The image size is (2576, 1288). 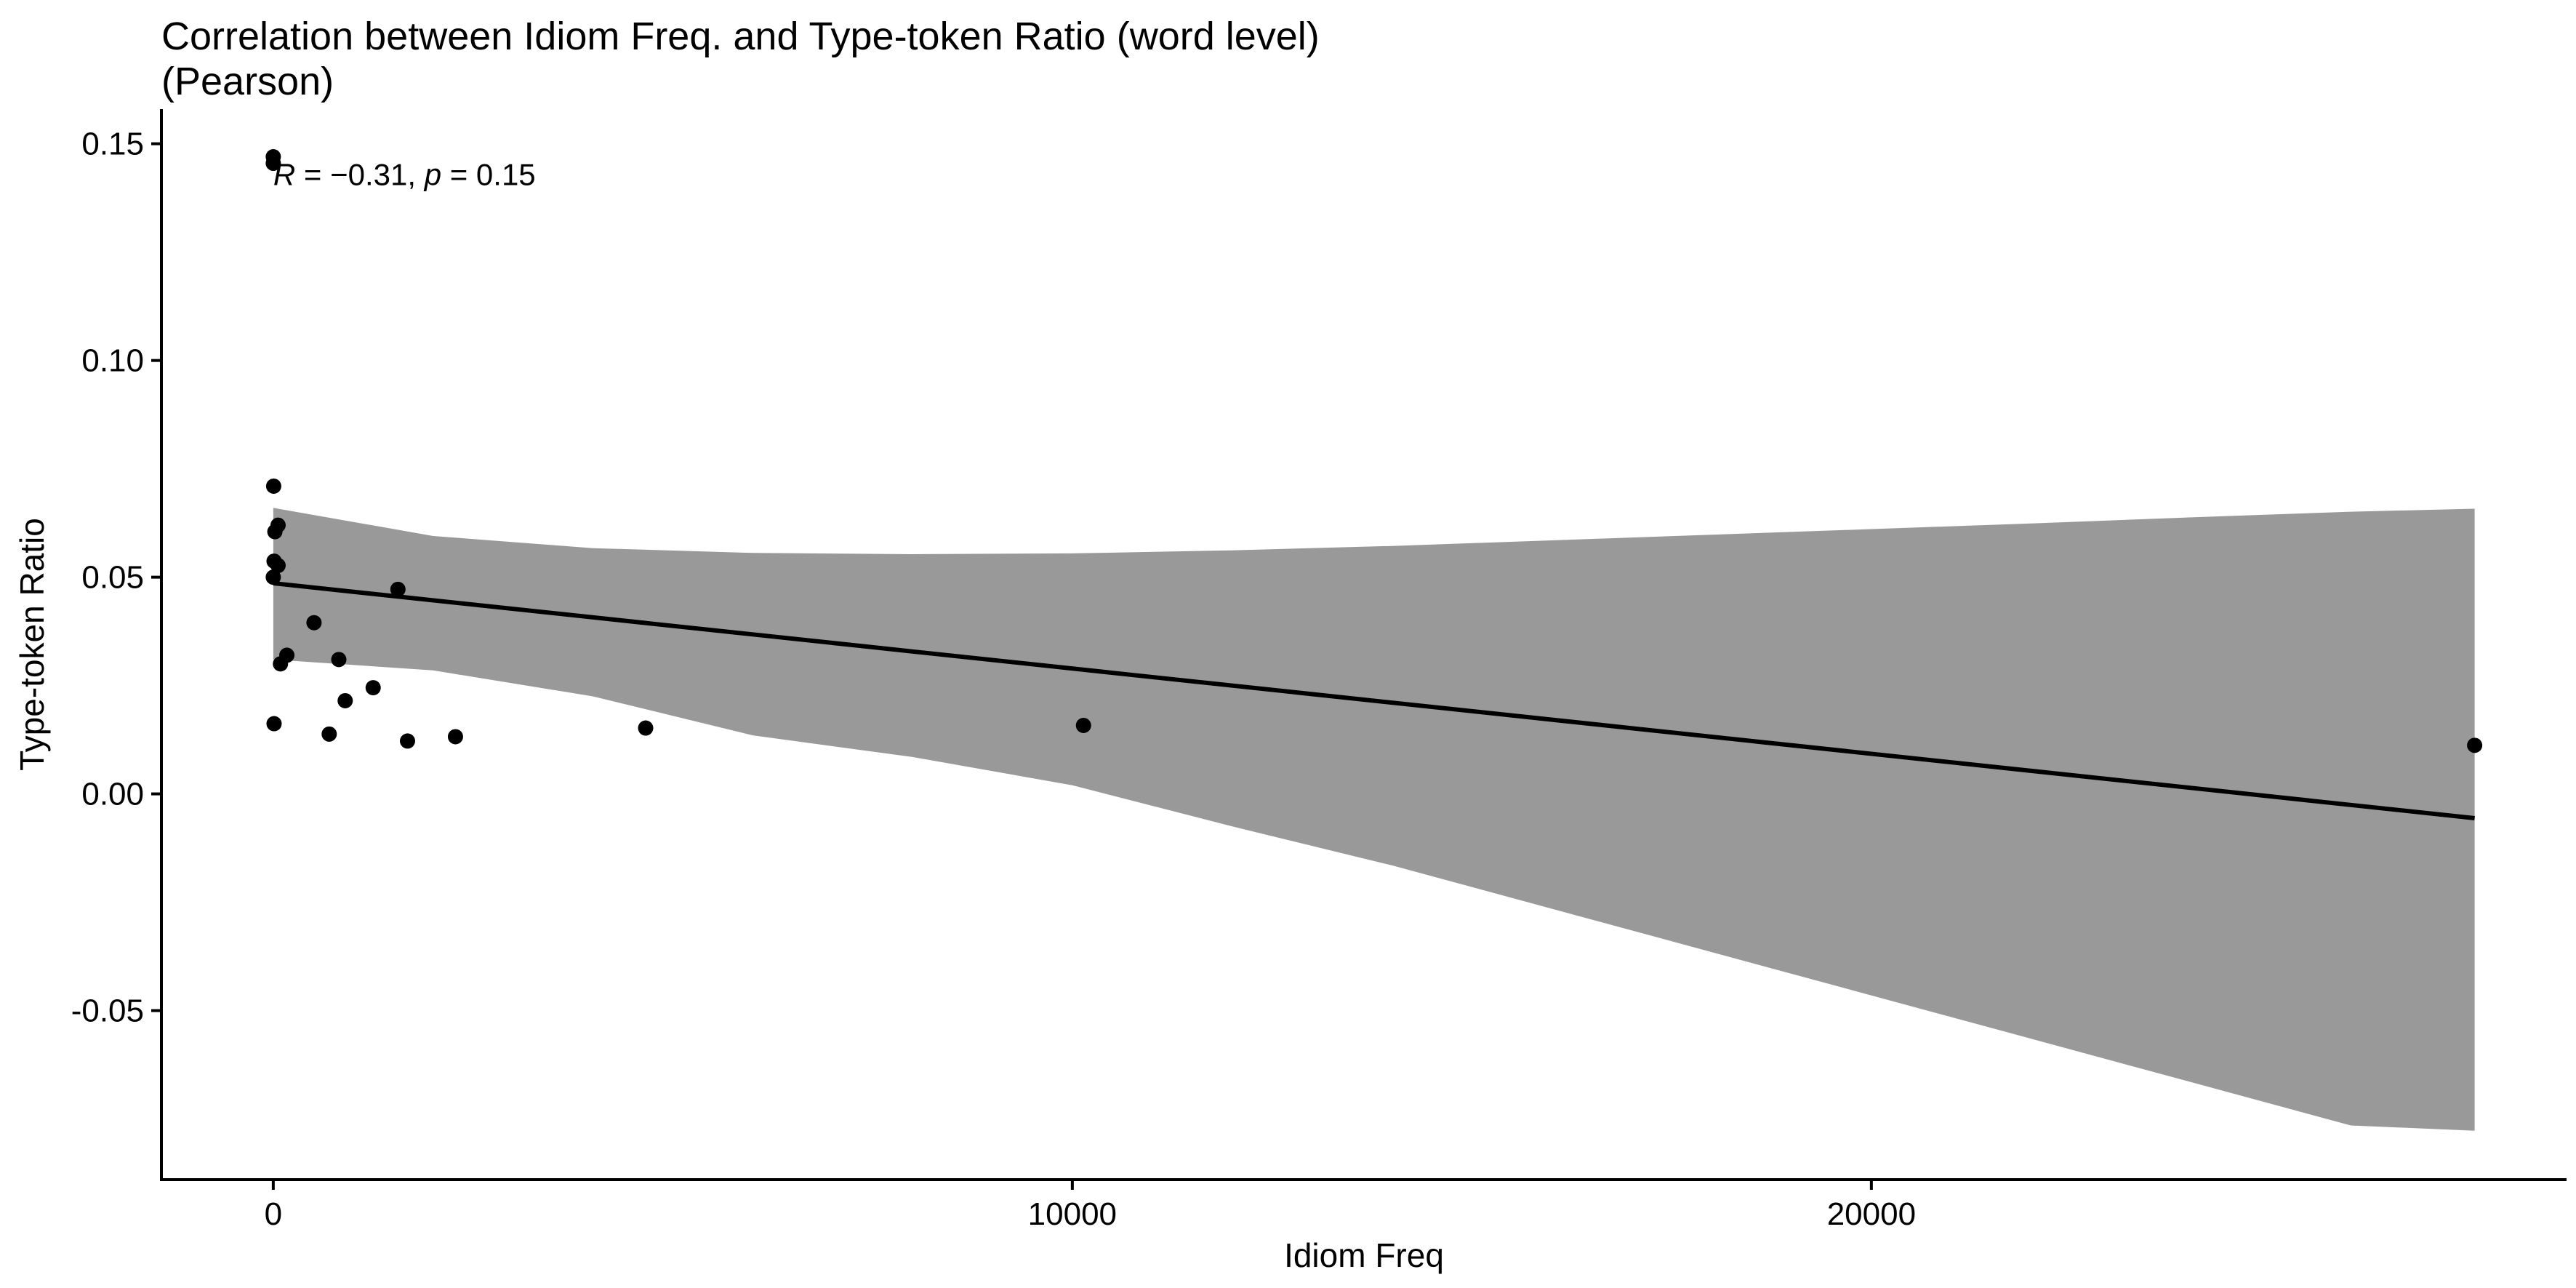 I want to click on y-tick-label: 0.05, so click(x=112, y=578).